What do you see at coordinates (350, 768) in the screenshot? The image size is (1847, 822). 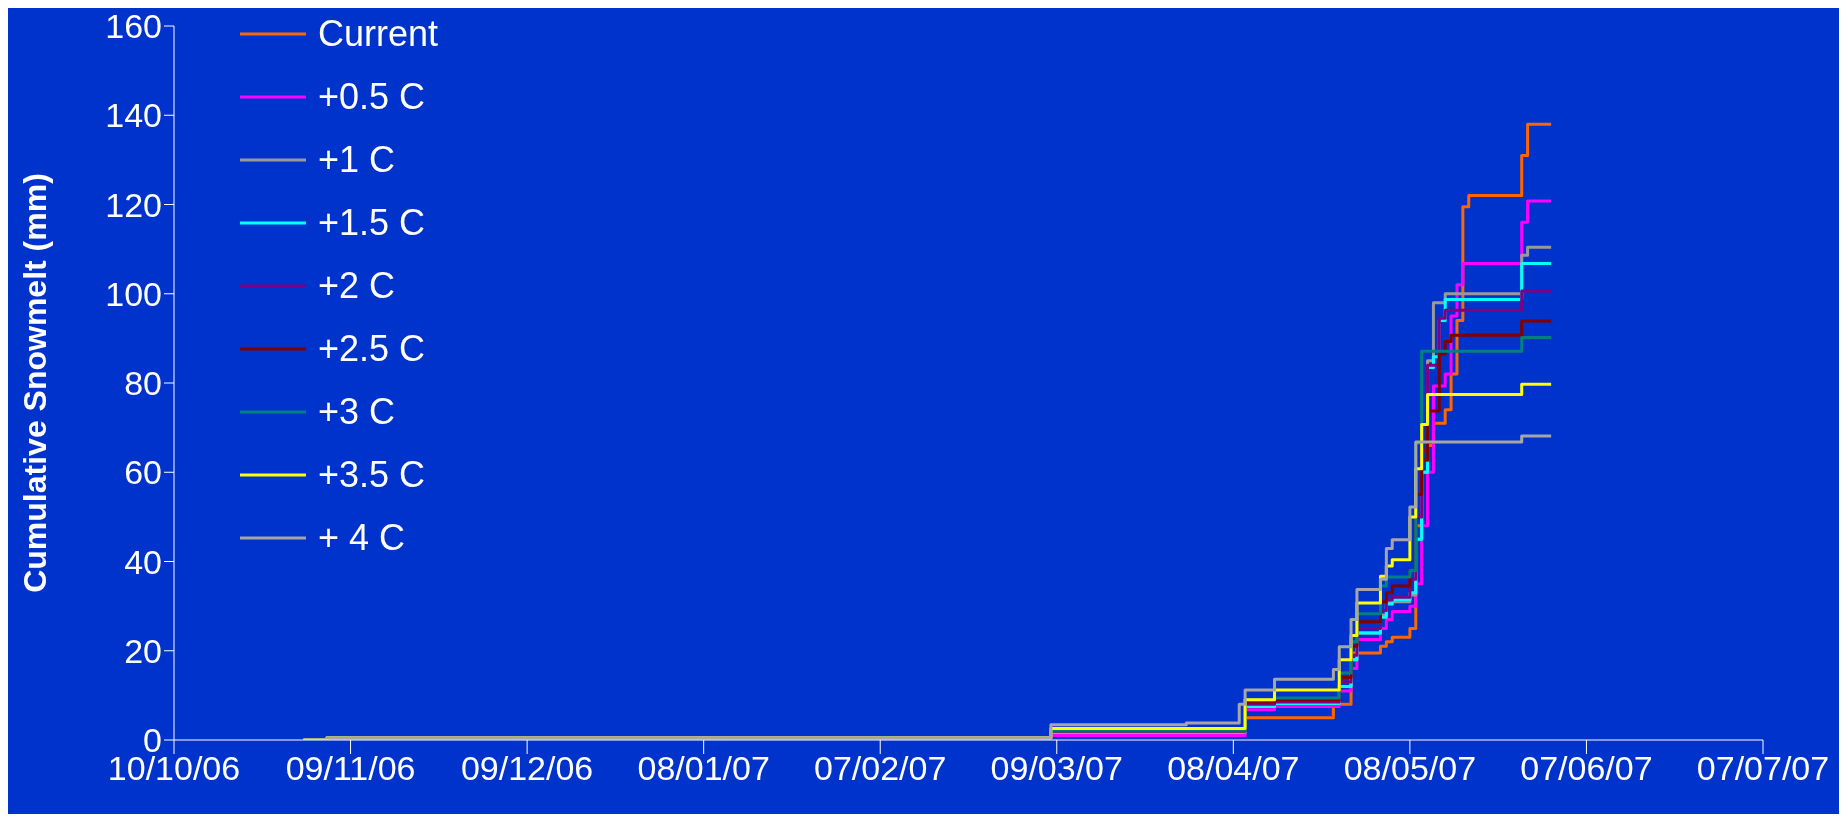 I see `x-tick-label: 09/11/06` at bounding box center [350, 768].